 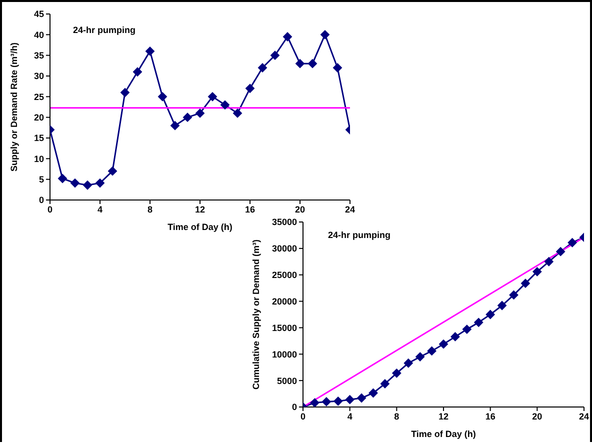 What do you see at coordinates (39, 138) in the screenshot?
I see `y-tick-label: 15` at bounding box center [39, 138].